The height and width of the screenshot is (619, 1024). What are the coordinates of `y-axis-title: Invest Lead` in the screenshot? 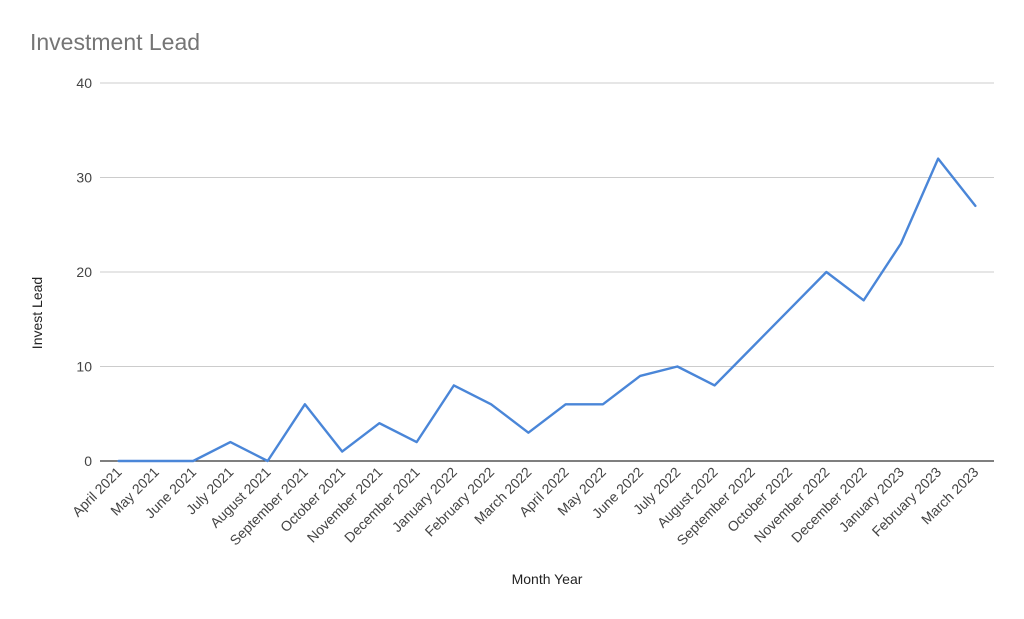 It's located at (37, 313).